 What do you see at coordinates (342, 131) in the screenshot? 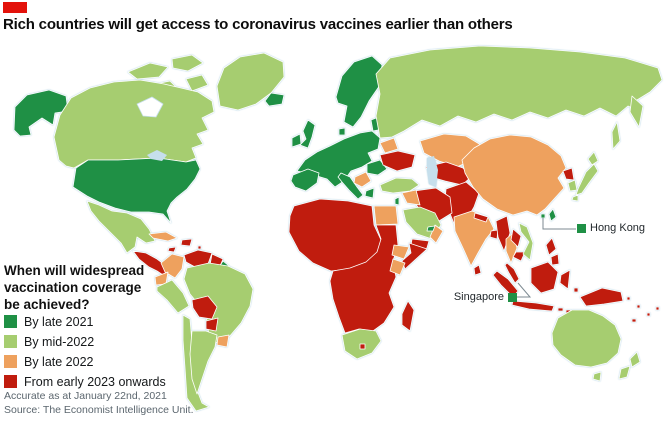
I see `region-denmark` at bounding box center [342, 131].